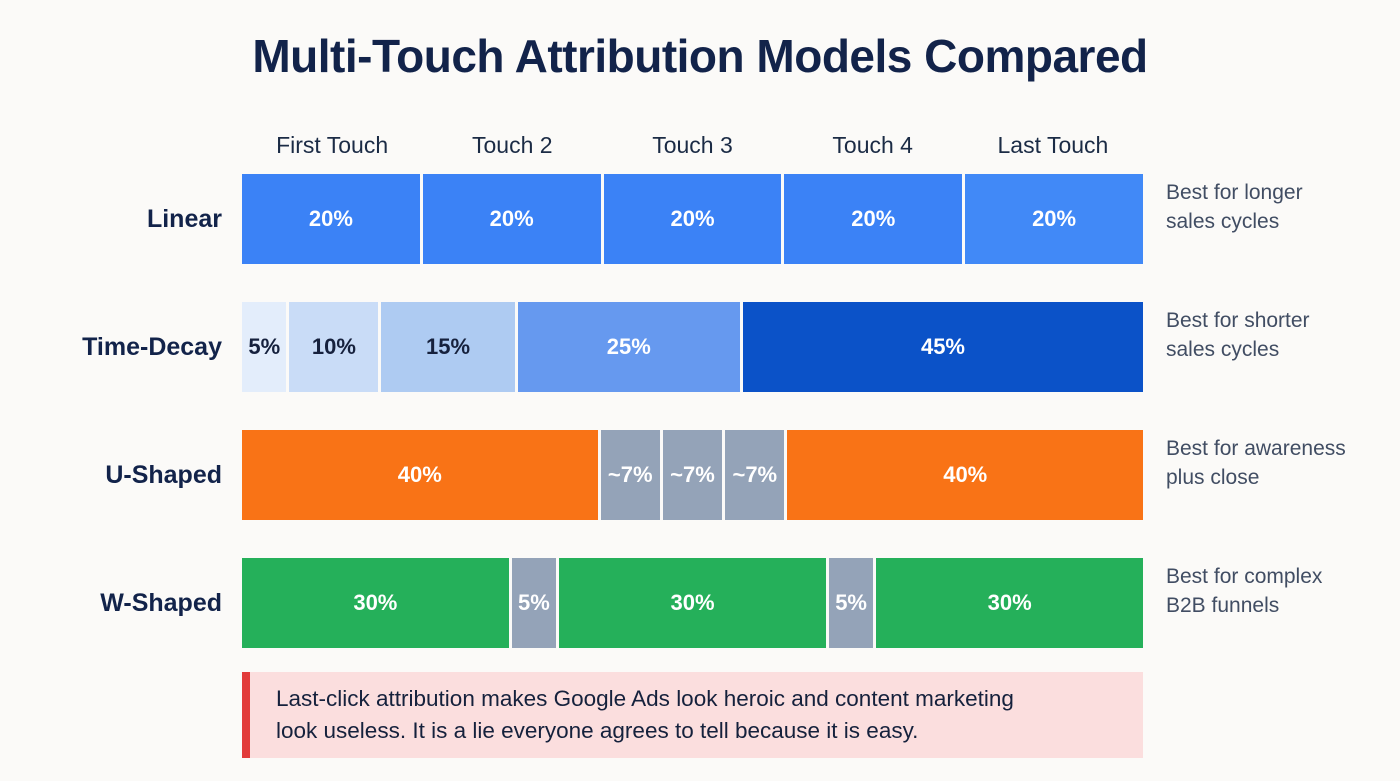  I want to click on bar-segment: 25%, so click(628, 347).